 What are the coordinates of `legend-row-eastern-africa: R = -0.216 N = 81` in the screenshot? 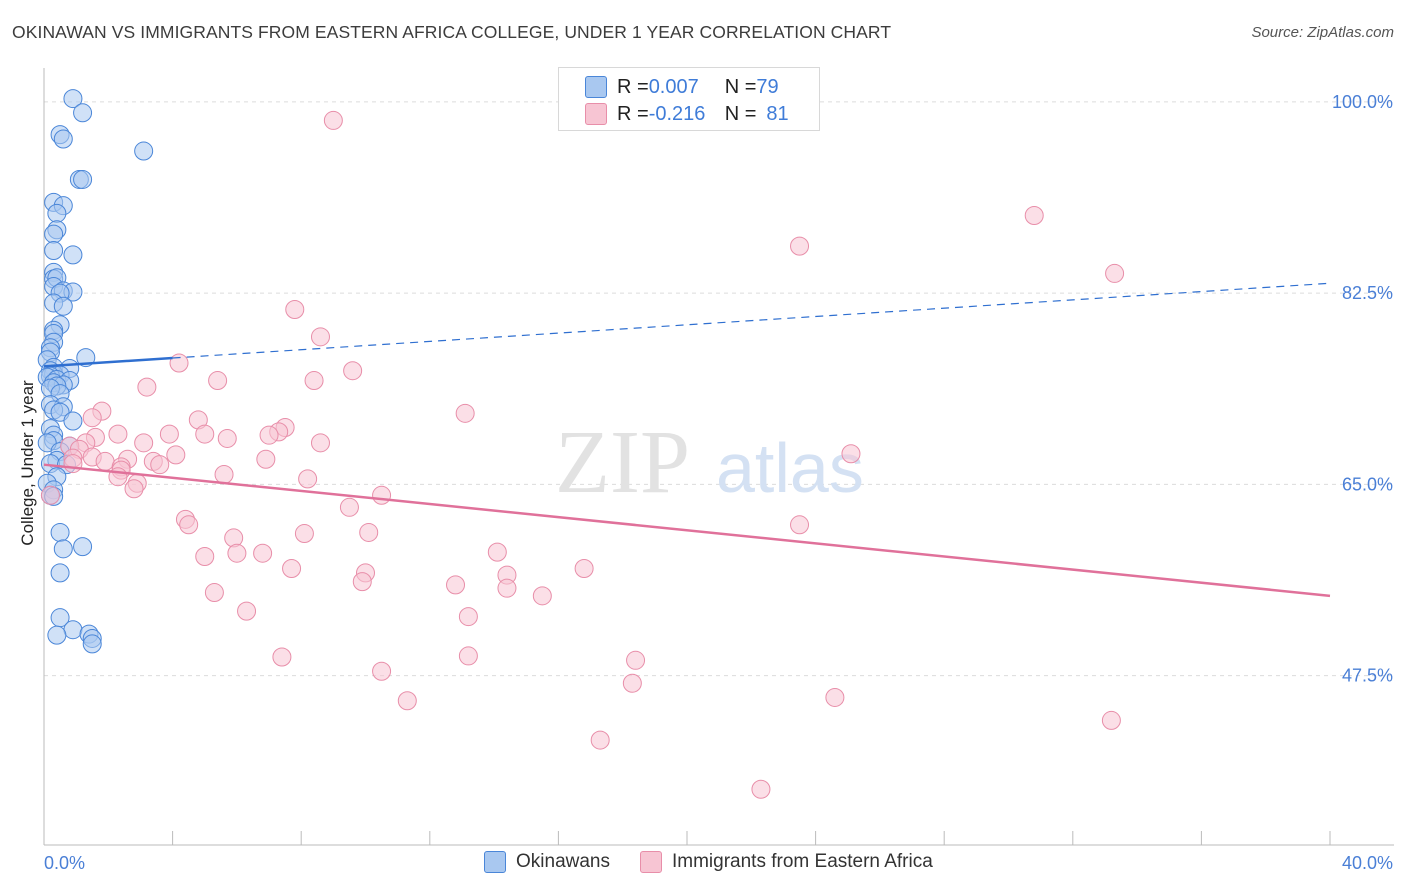 It's located at (687, 114).